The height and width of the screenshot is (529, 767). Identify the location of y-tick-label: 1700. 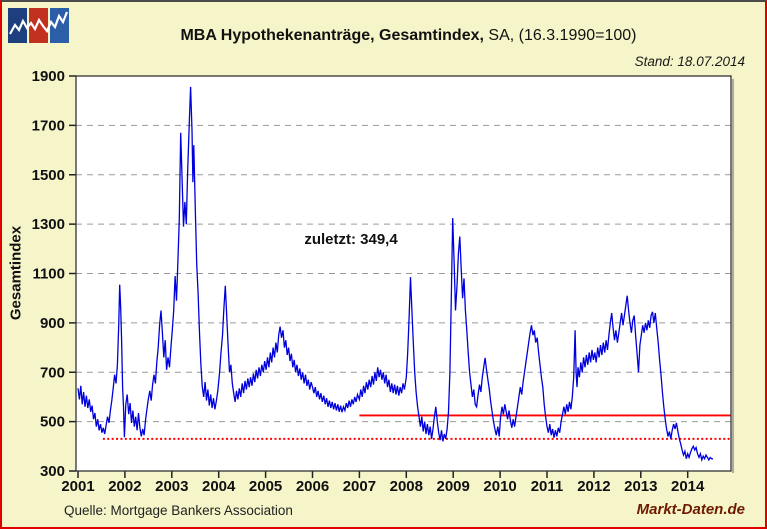
(48, 125).